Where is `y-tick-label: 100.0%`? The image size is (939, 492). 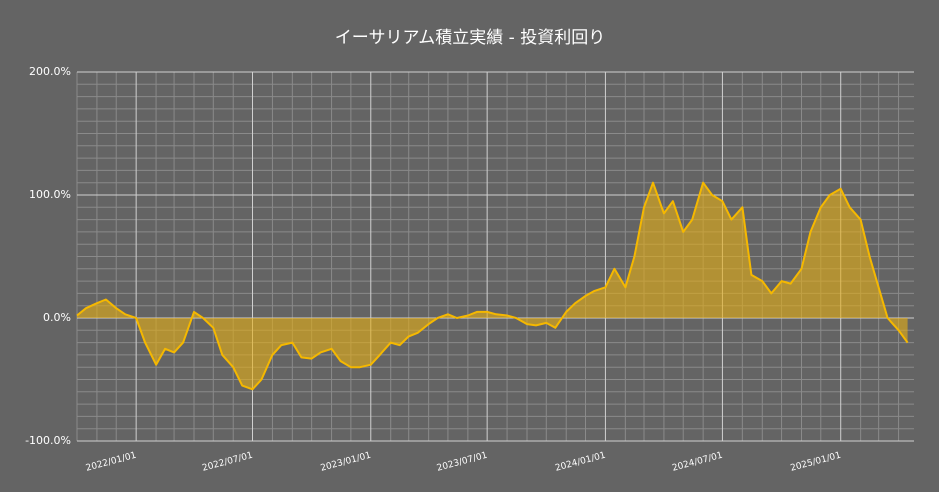 y-tick-label: 100.0% is located at coordinates (50, 194).